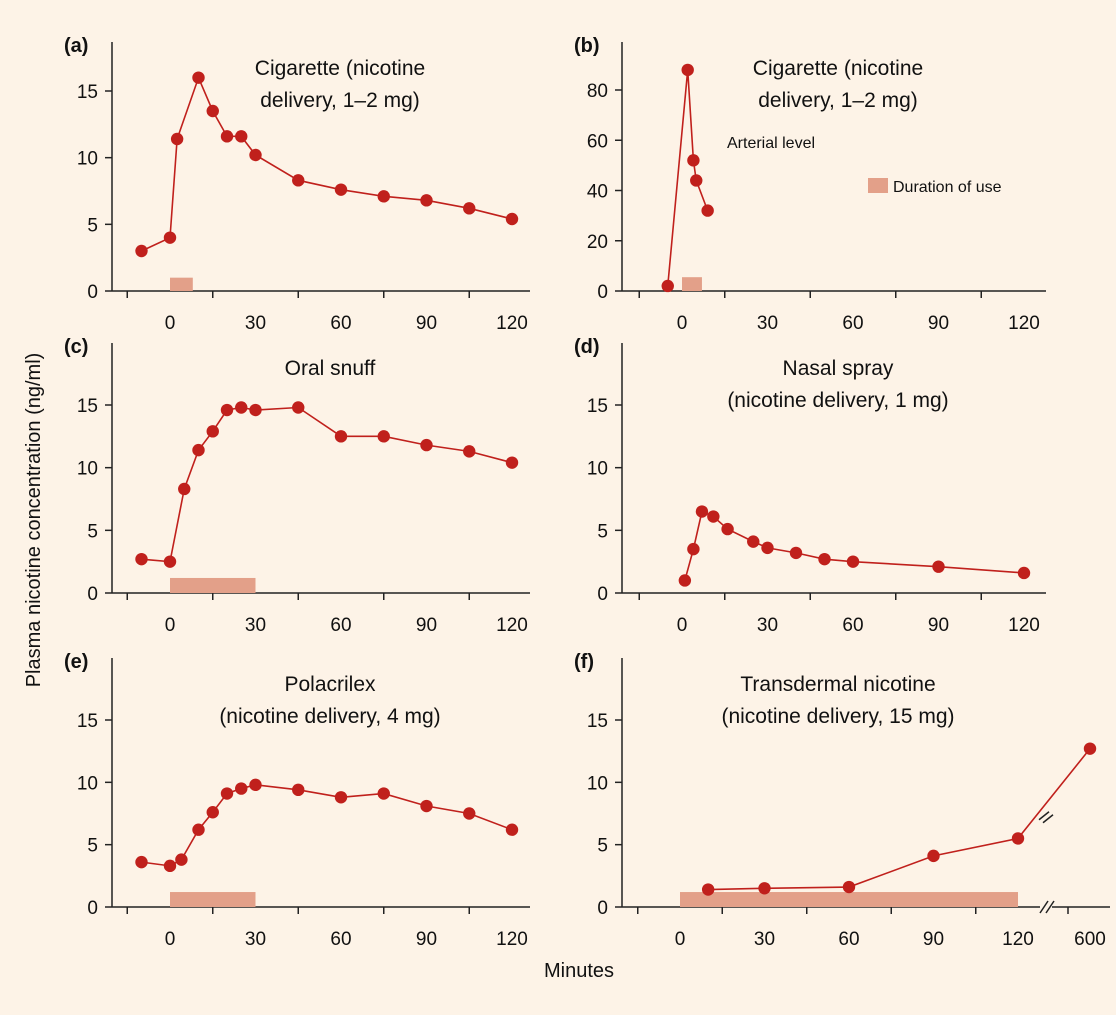 The image size is (1116, 1015). I want to click on panel-label: (a), so click(76, 46).